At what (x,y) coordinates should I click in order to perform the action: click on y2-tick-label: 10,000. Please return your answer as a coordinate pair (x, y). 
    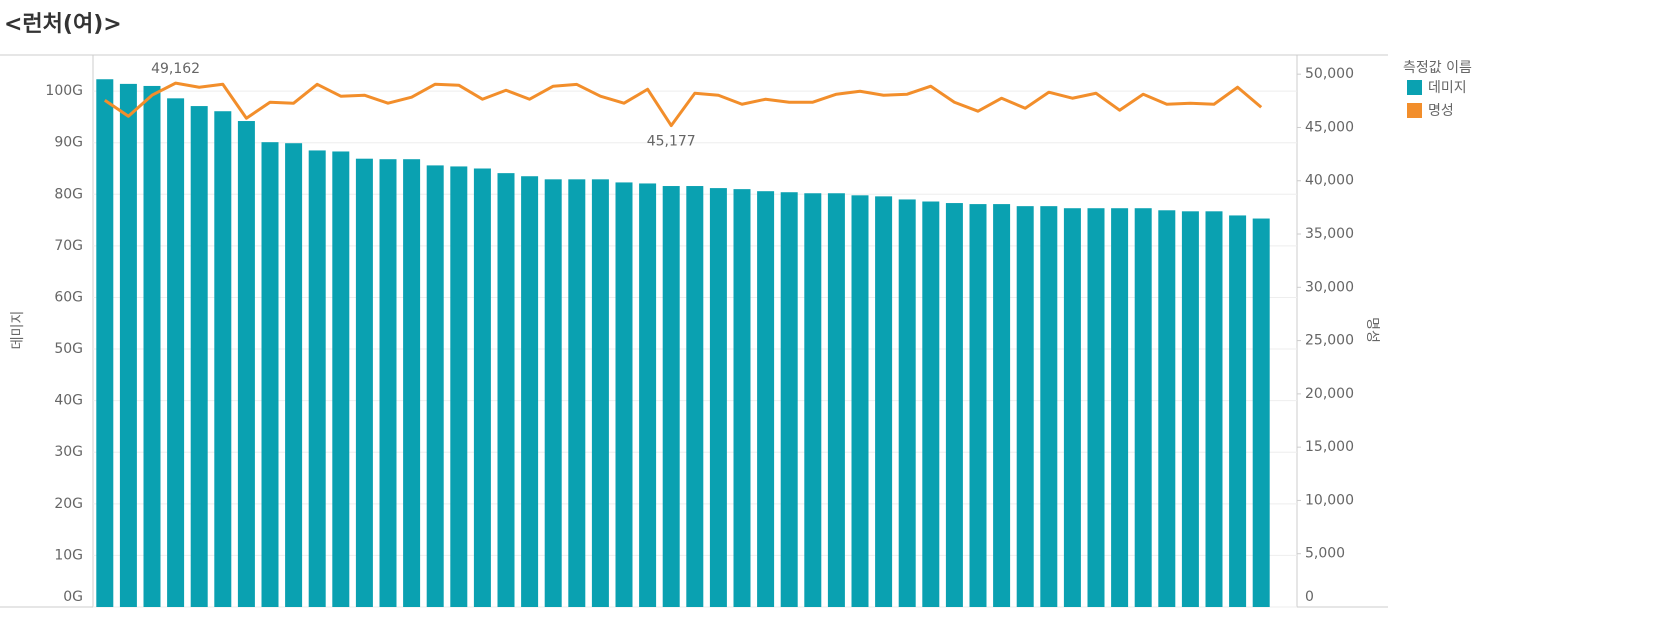
    Looking at the image, I should click on (1329, 500).